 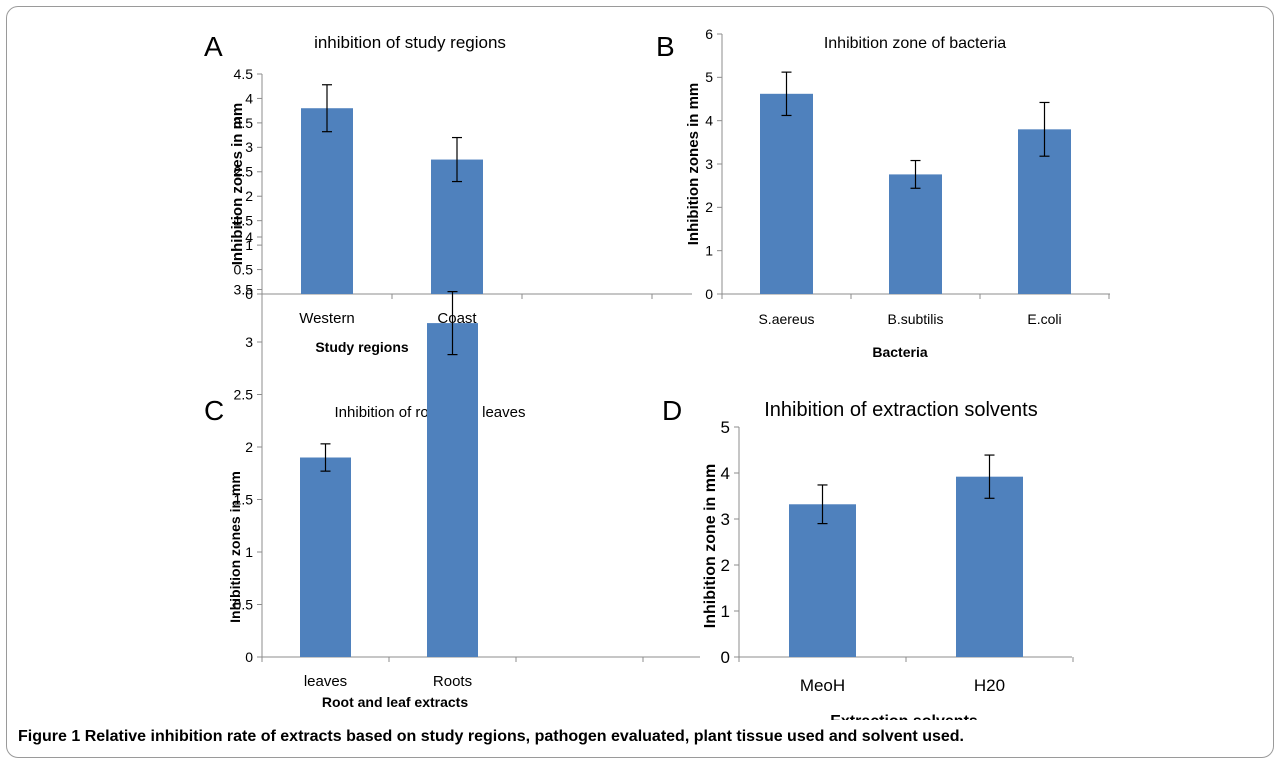 What do you see at coordinates (725, 473) in the screenshot?
I see `panel-d-y-tick-label: 4` at bounding box center [725, 473].